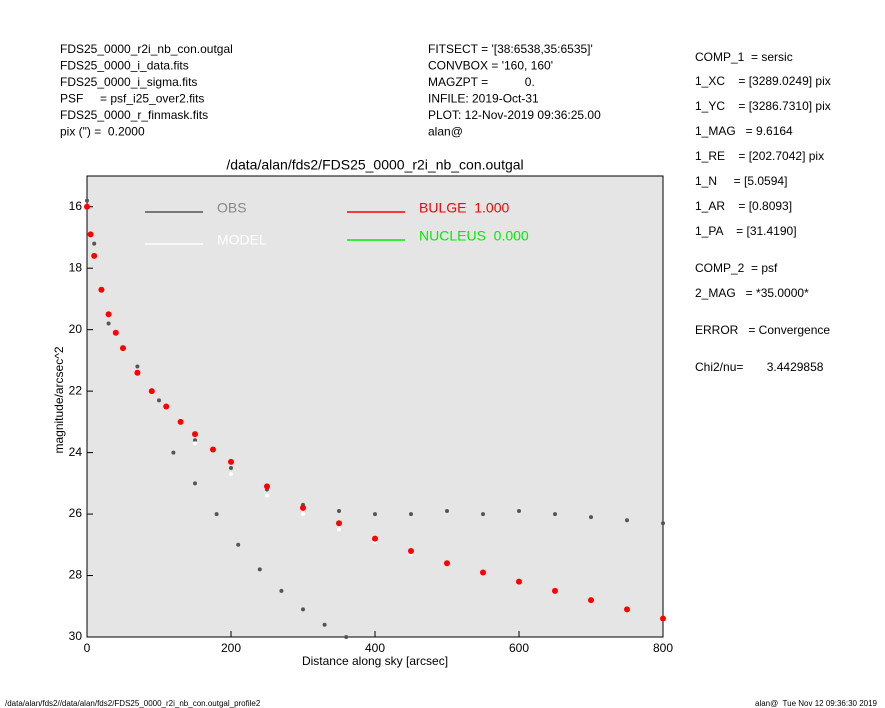  Describe the element at coordinates (76, 452) in the screenshot. I see `y-tick-label: 24` at that location.